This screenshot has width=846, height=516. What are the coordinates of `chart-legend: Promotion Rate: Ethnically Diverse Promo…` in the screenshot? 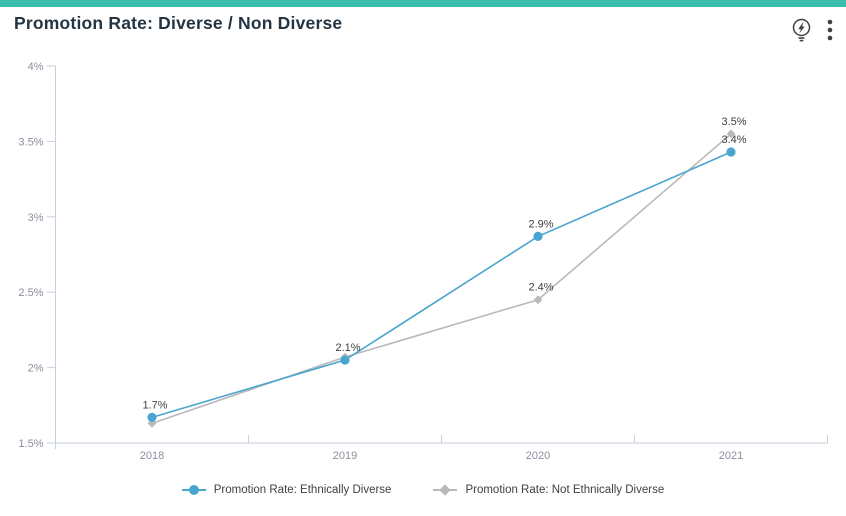 It's located at (423, 490).